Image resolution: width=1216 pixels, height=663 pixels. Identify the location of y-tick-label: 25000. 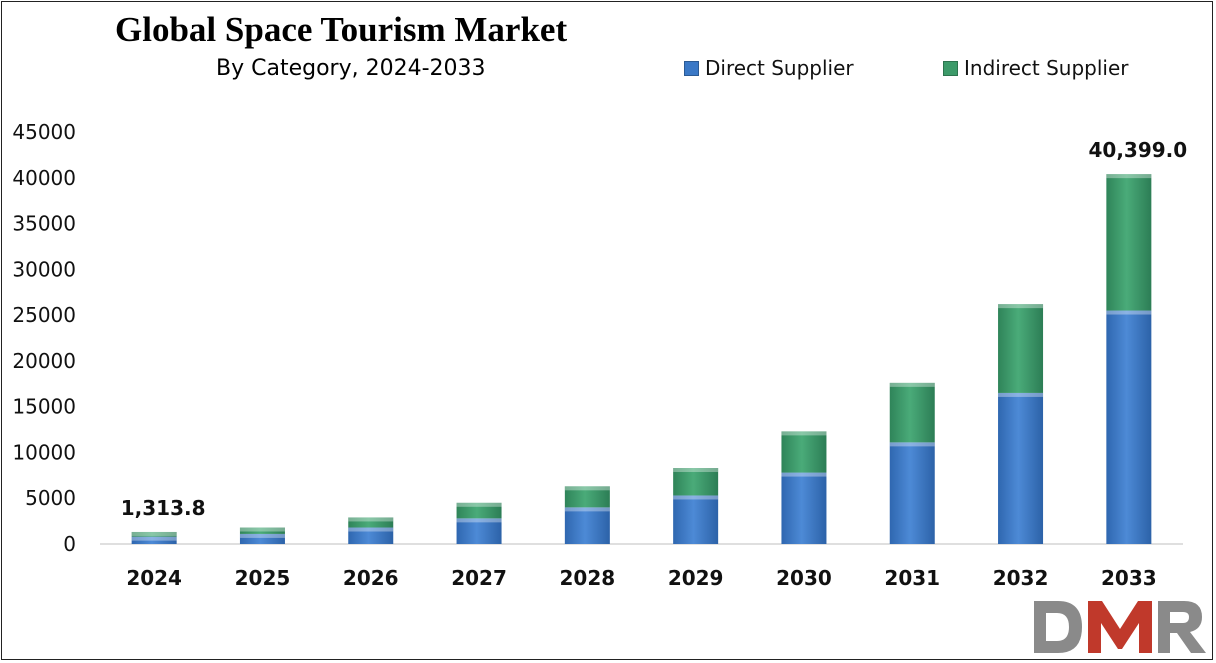
(44, 315).